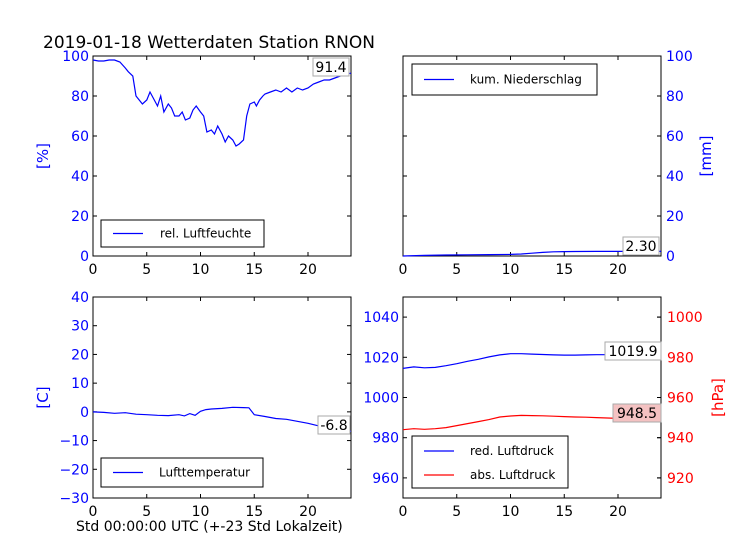  I want to click on y-tick-label: 1000, so click(381, 399).